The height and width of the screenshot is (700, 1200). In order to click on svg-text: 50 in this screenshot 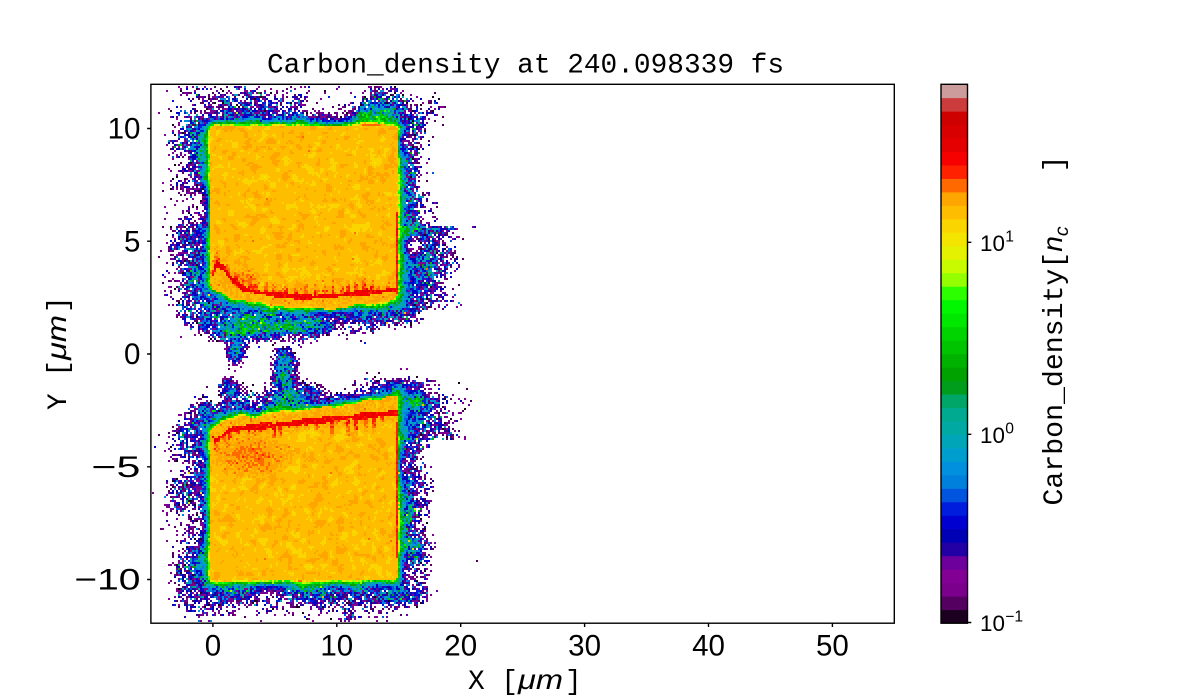, I will do `click(832, 646)`.